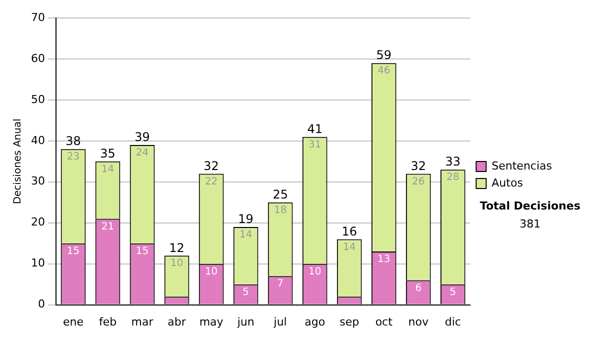 The height and width of the screenshot is (340, 600). I want to click on y-tick-label: 50, so click(37, 99).